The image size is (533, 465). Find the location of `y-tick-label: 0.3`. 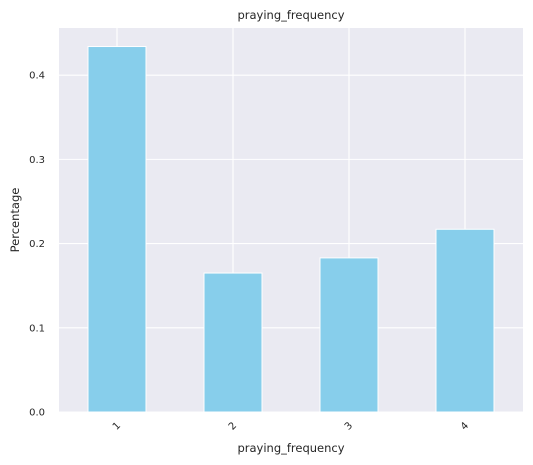

y-tick-label: 0.3 is located at coordinates (37, 160).